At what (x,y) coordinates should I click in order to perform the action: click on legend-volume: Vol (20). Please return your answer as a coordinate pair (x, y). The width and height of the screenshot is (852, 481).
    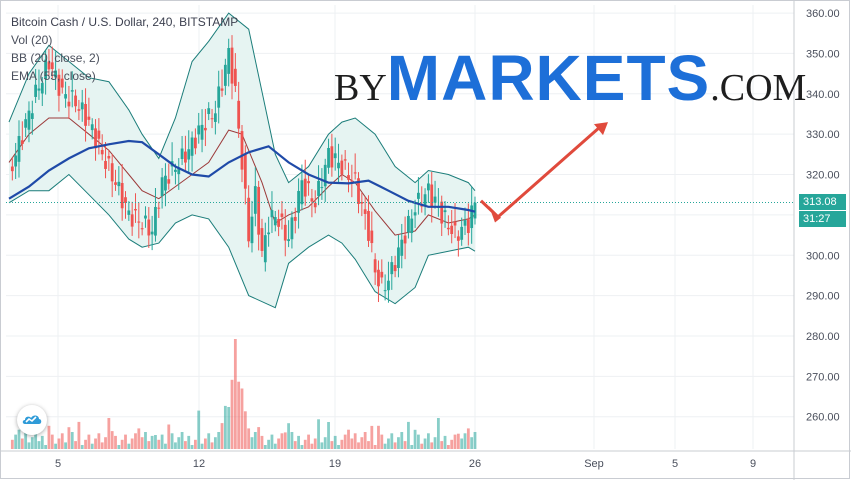
    Looking at the image, I should click on (32, 40).